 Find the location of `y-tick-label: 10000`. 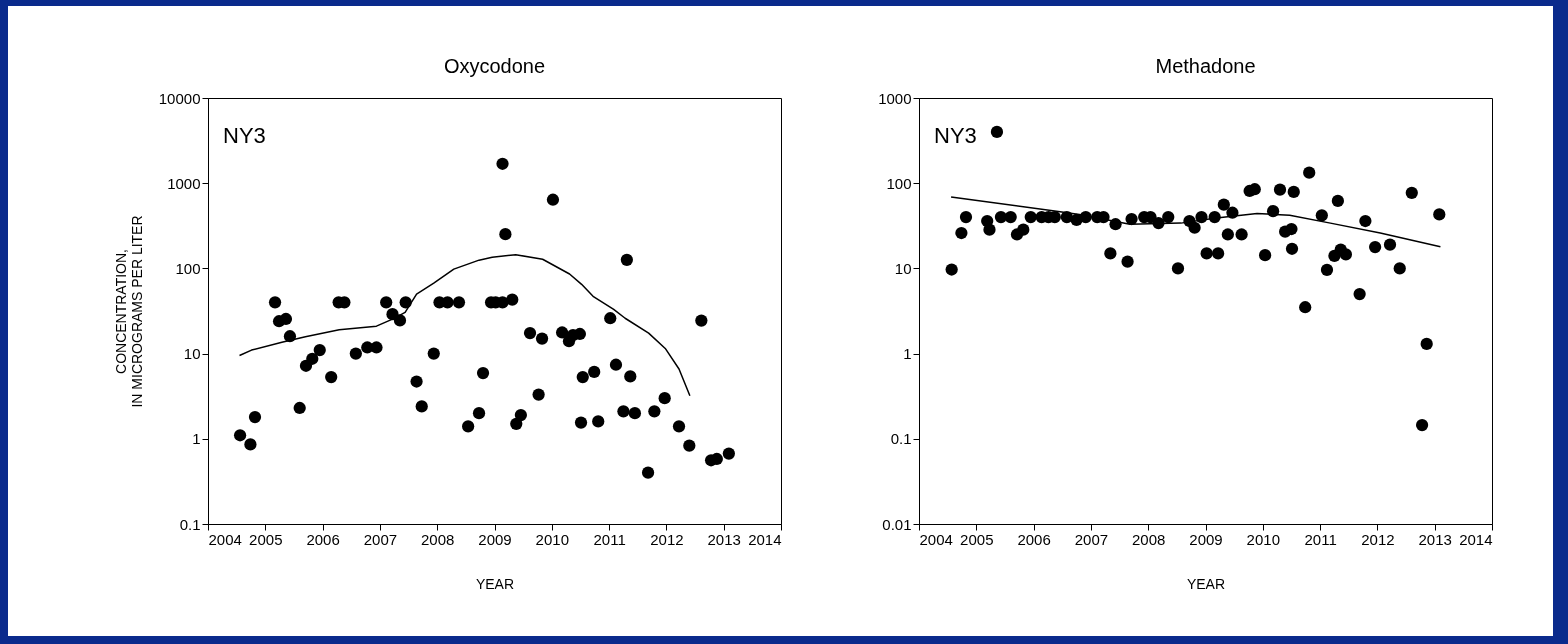

y-tick-label: 10000 is located at coordinates (179, 98).